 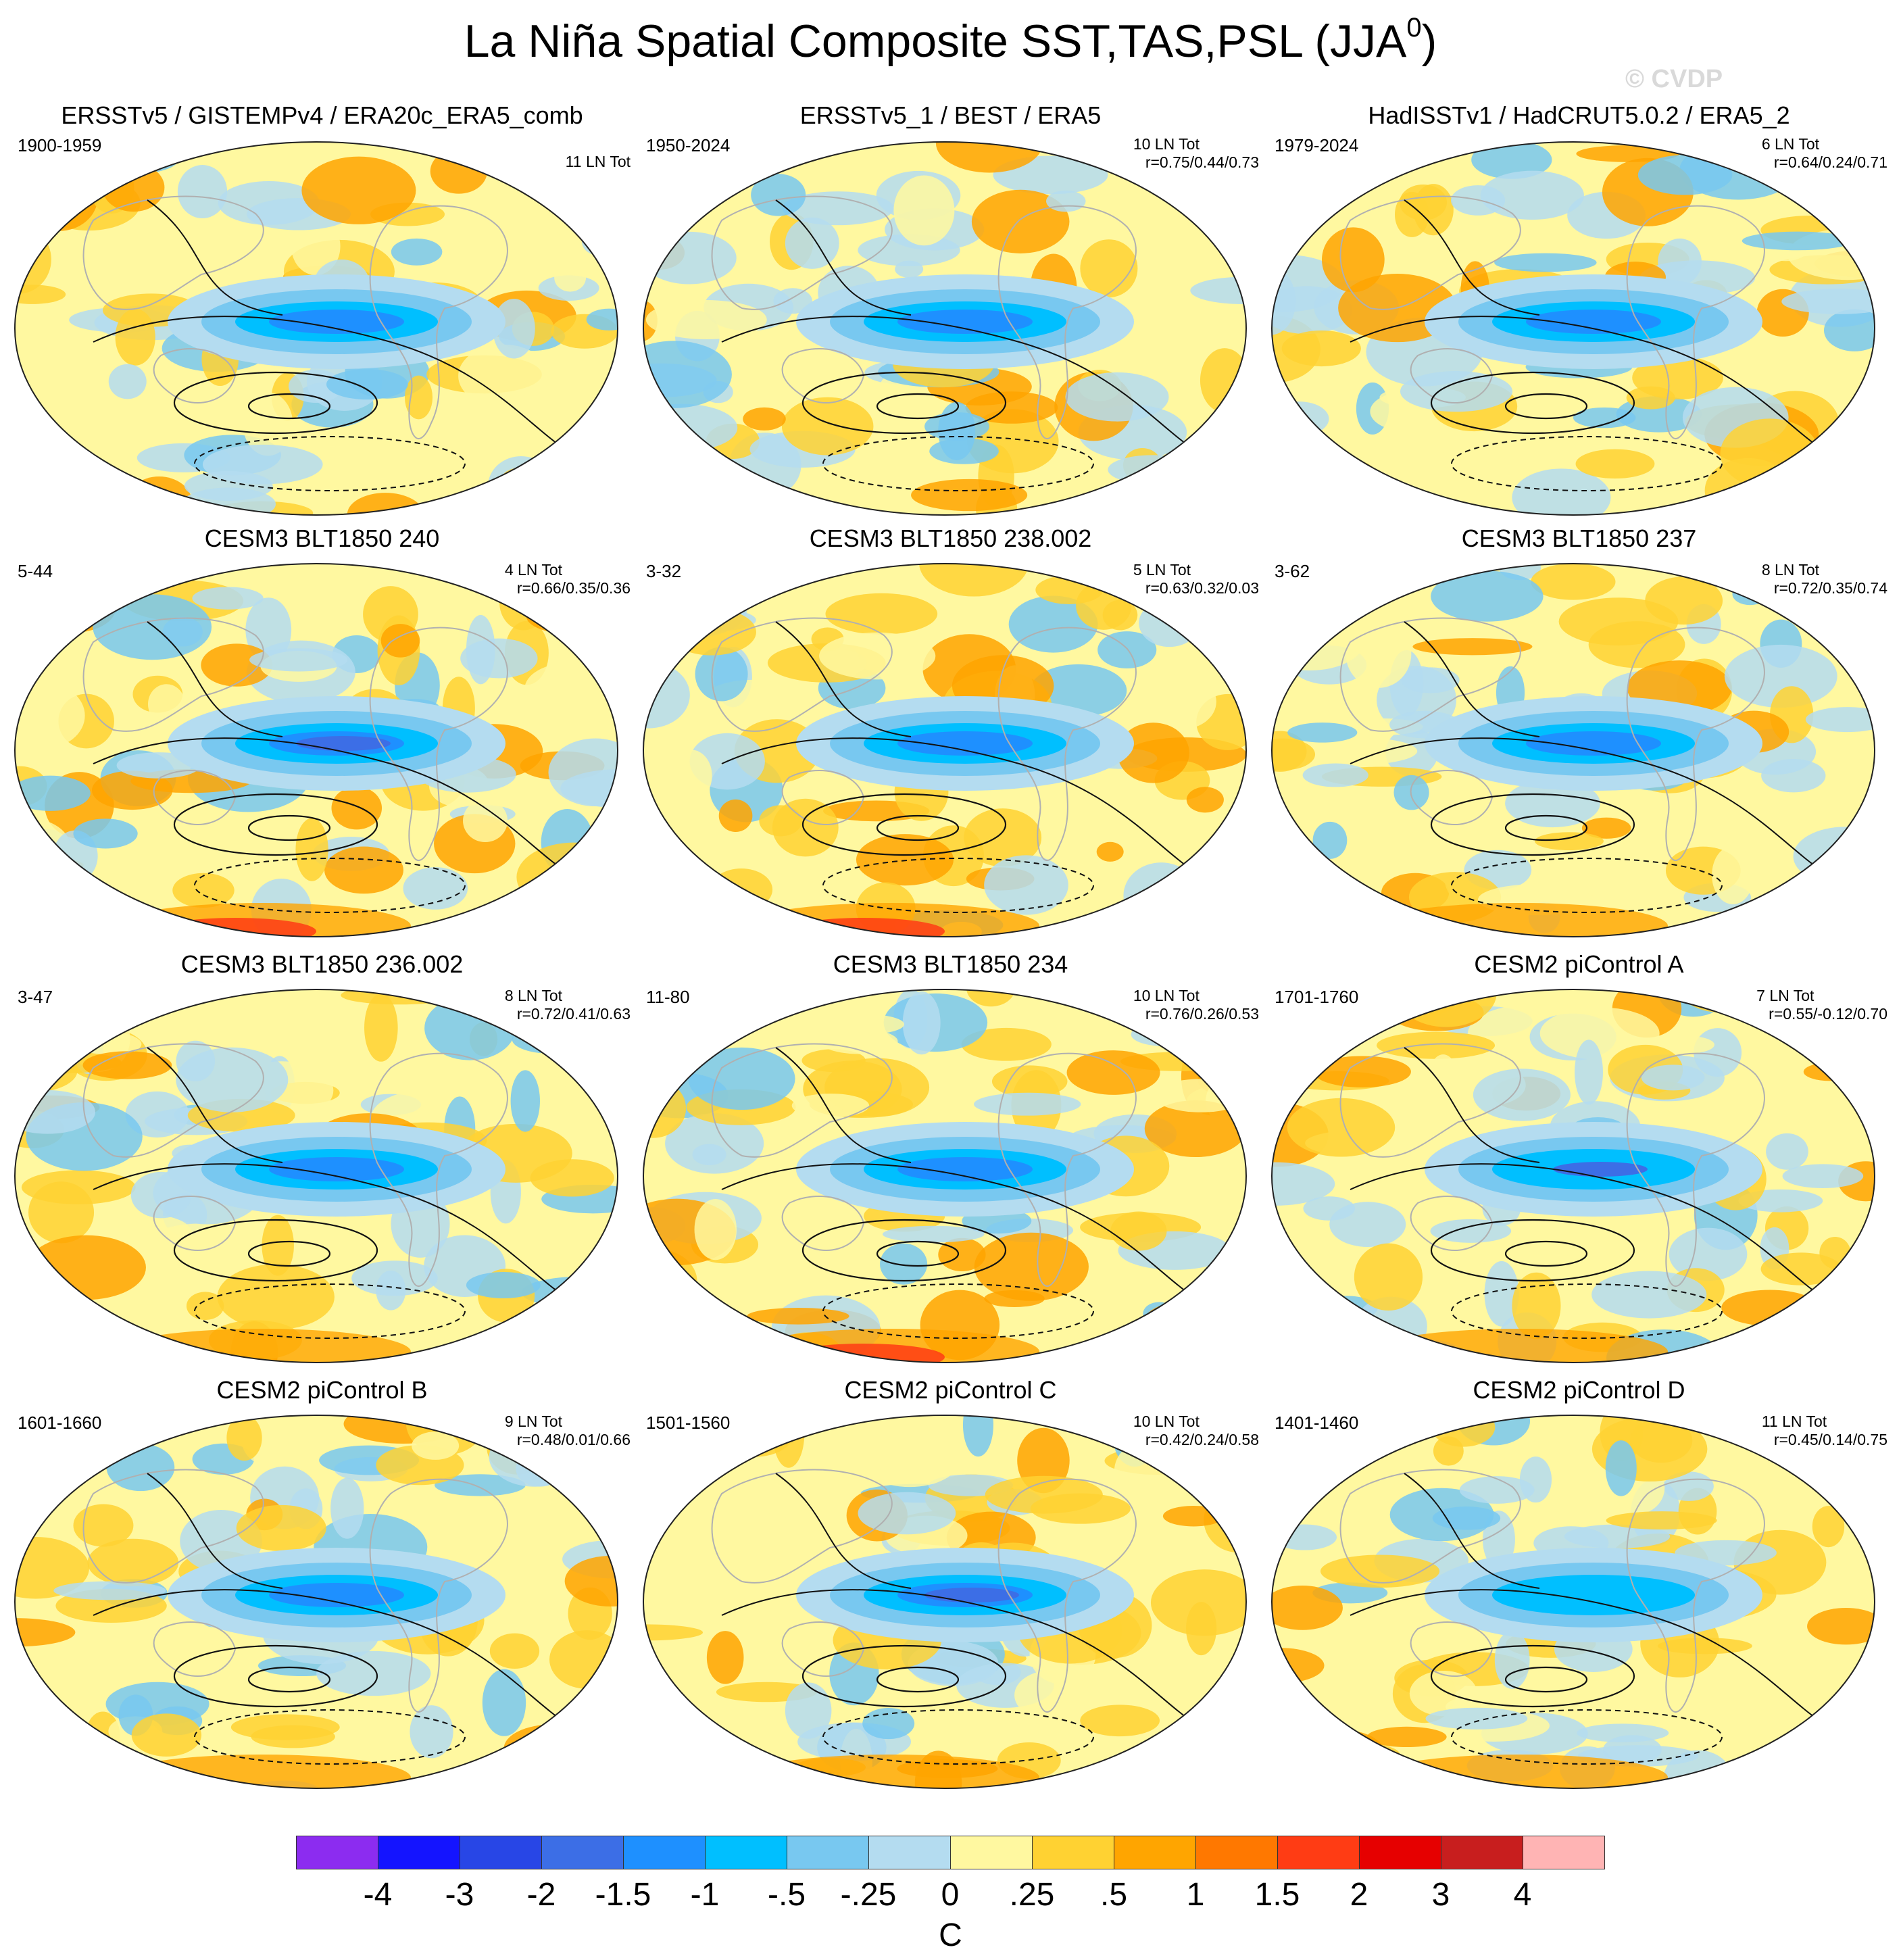 I want to click on panel-years: 3-62, so click(x=1292, y=571).